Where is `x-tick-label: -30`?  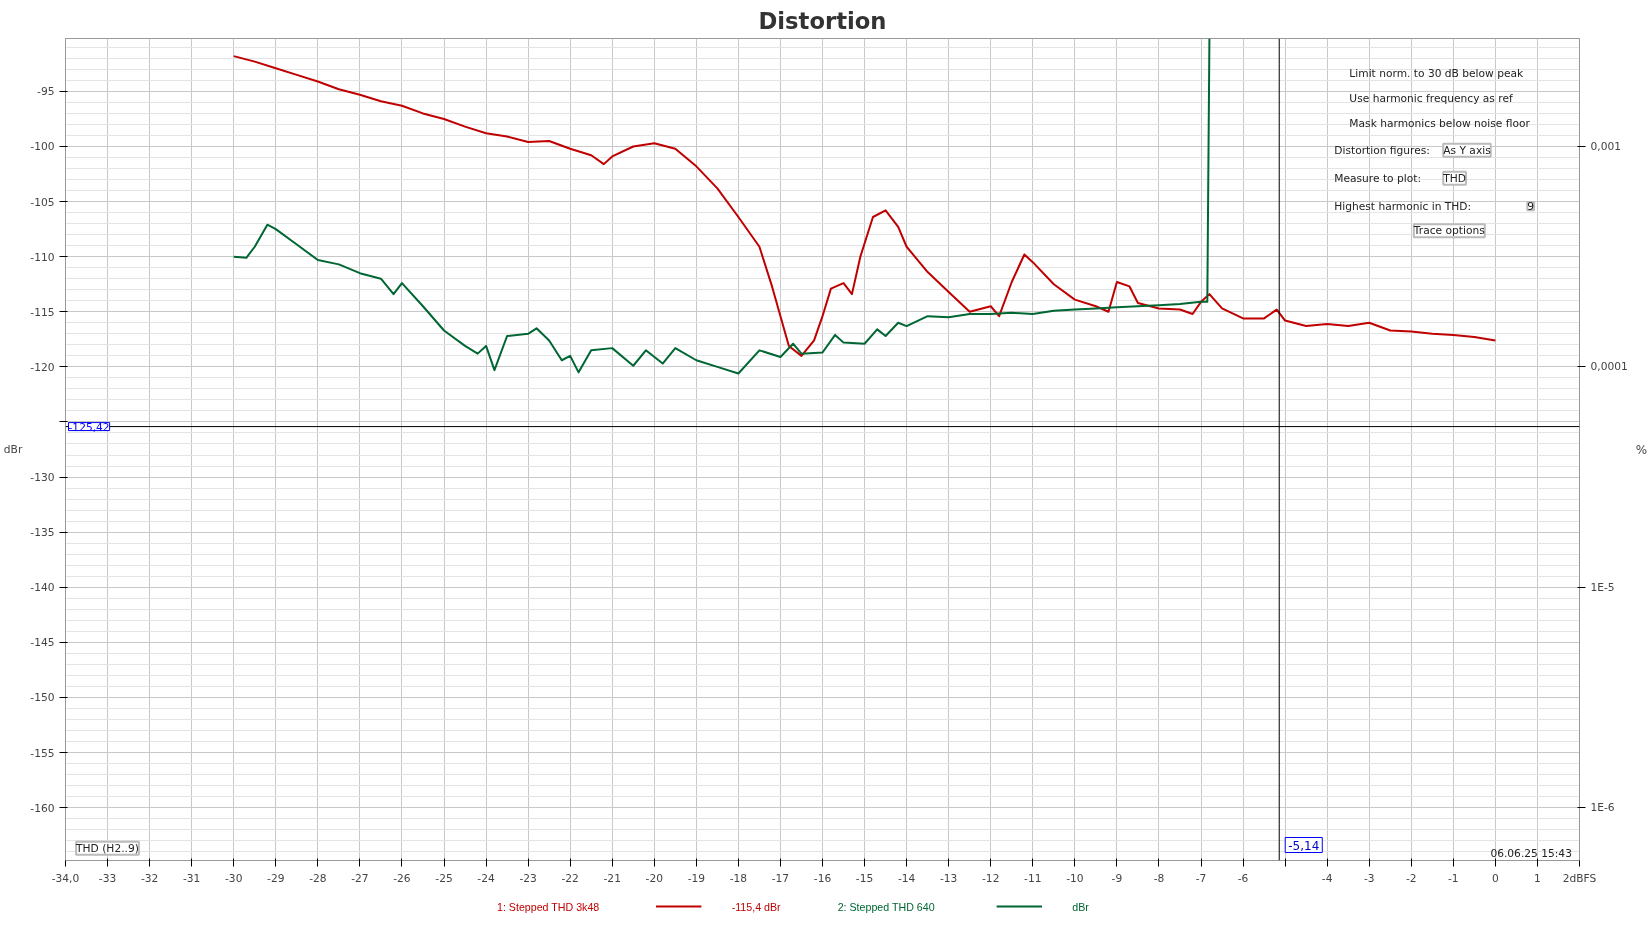
x-tick-label: -30 is located at coordinates (234, 878).